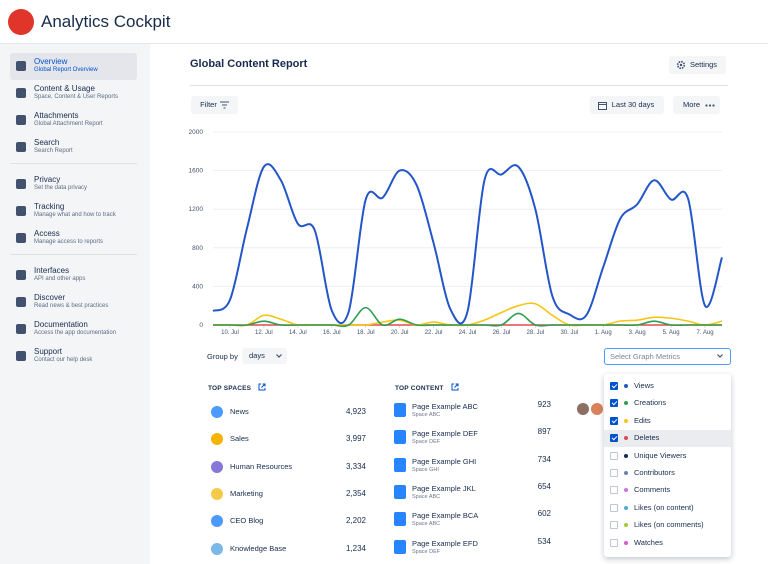 The image size is (768, 564). Describe the element at coordinates (644, 385) in the screenshot. I see `metric-label: Views` at that location.